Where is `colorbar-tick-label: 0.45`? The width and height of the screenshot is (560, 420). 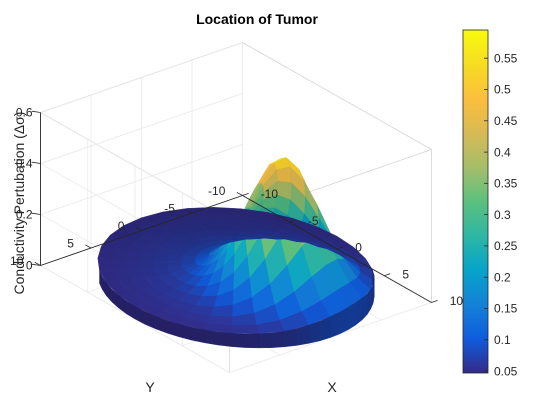 colorbar-tick-label: 0.45 is located at coordinates (506, 121).